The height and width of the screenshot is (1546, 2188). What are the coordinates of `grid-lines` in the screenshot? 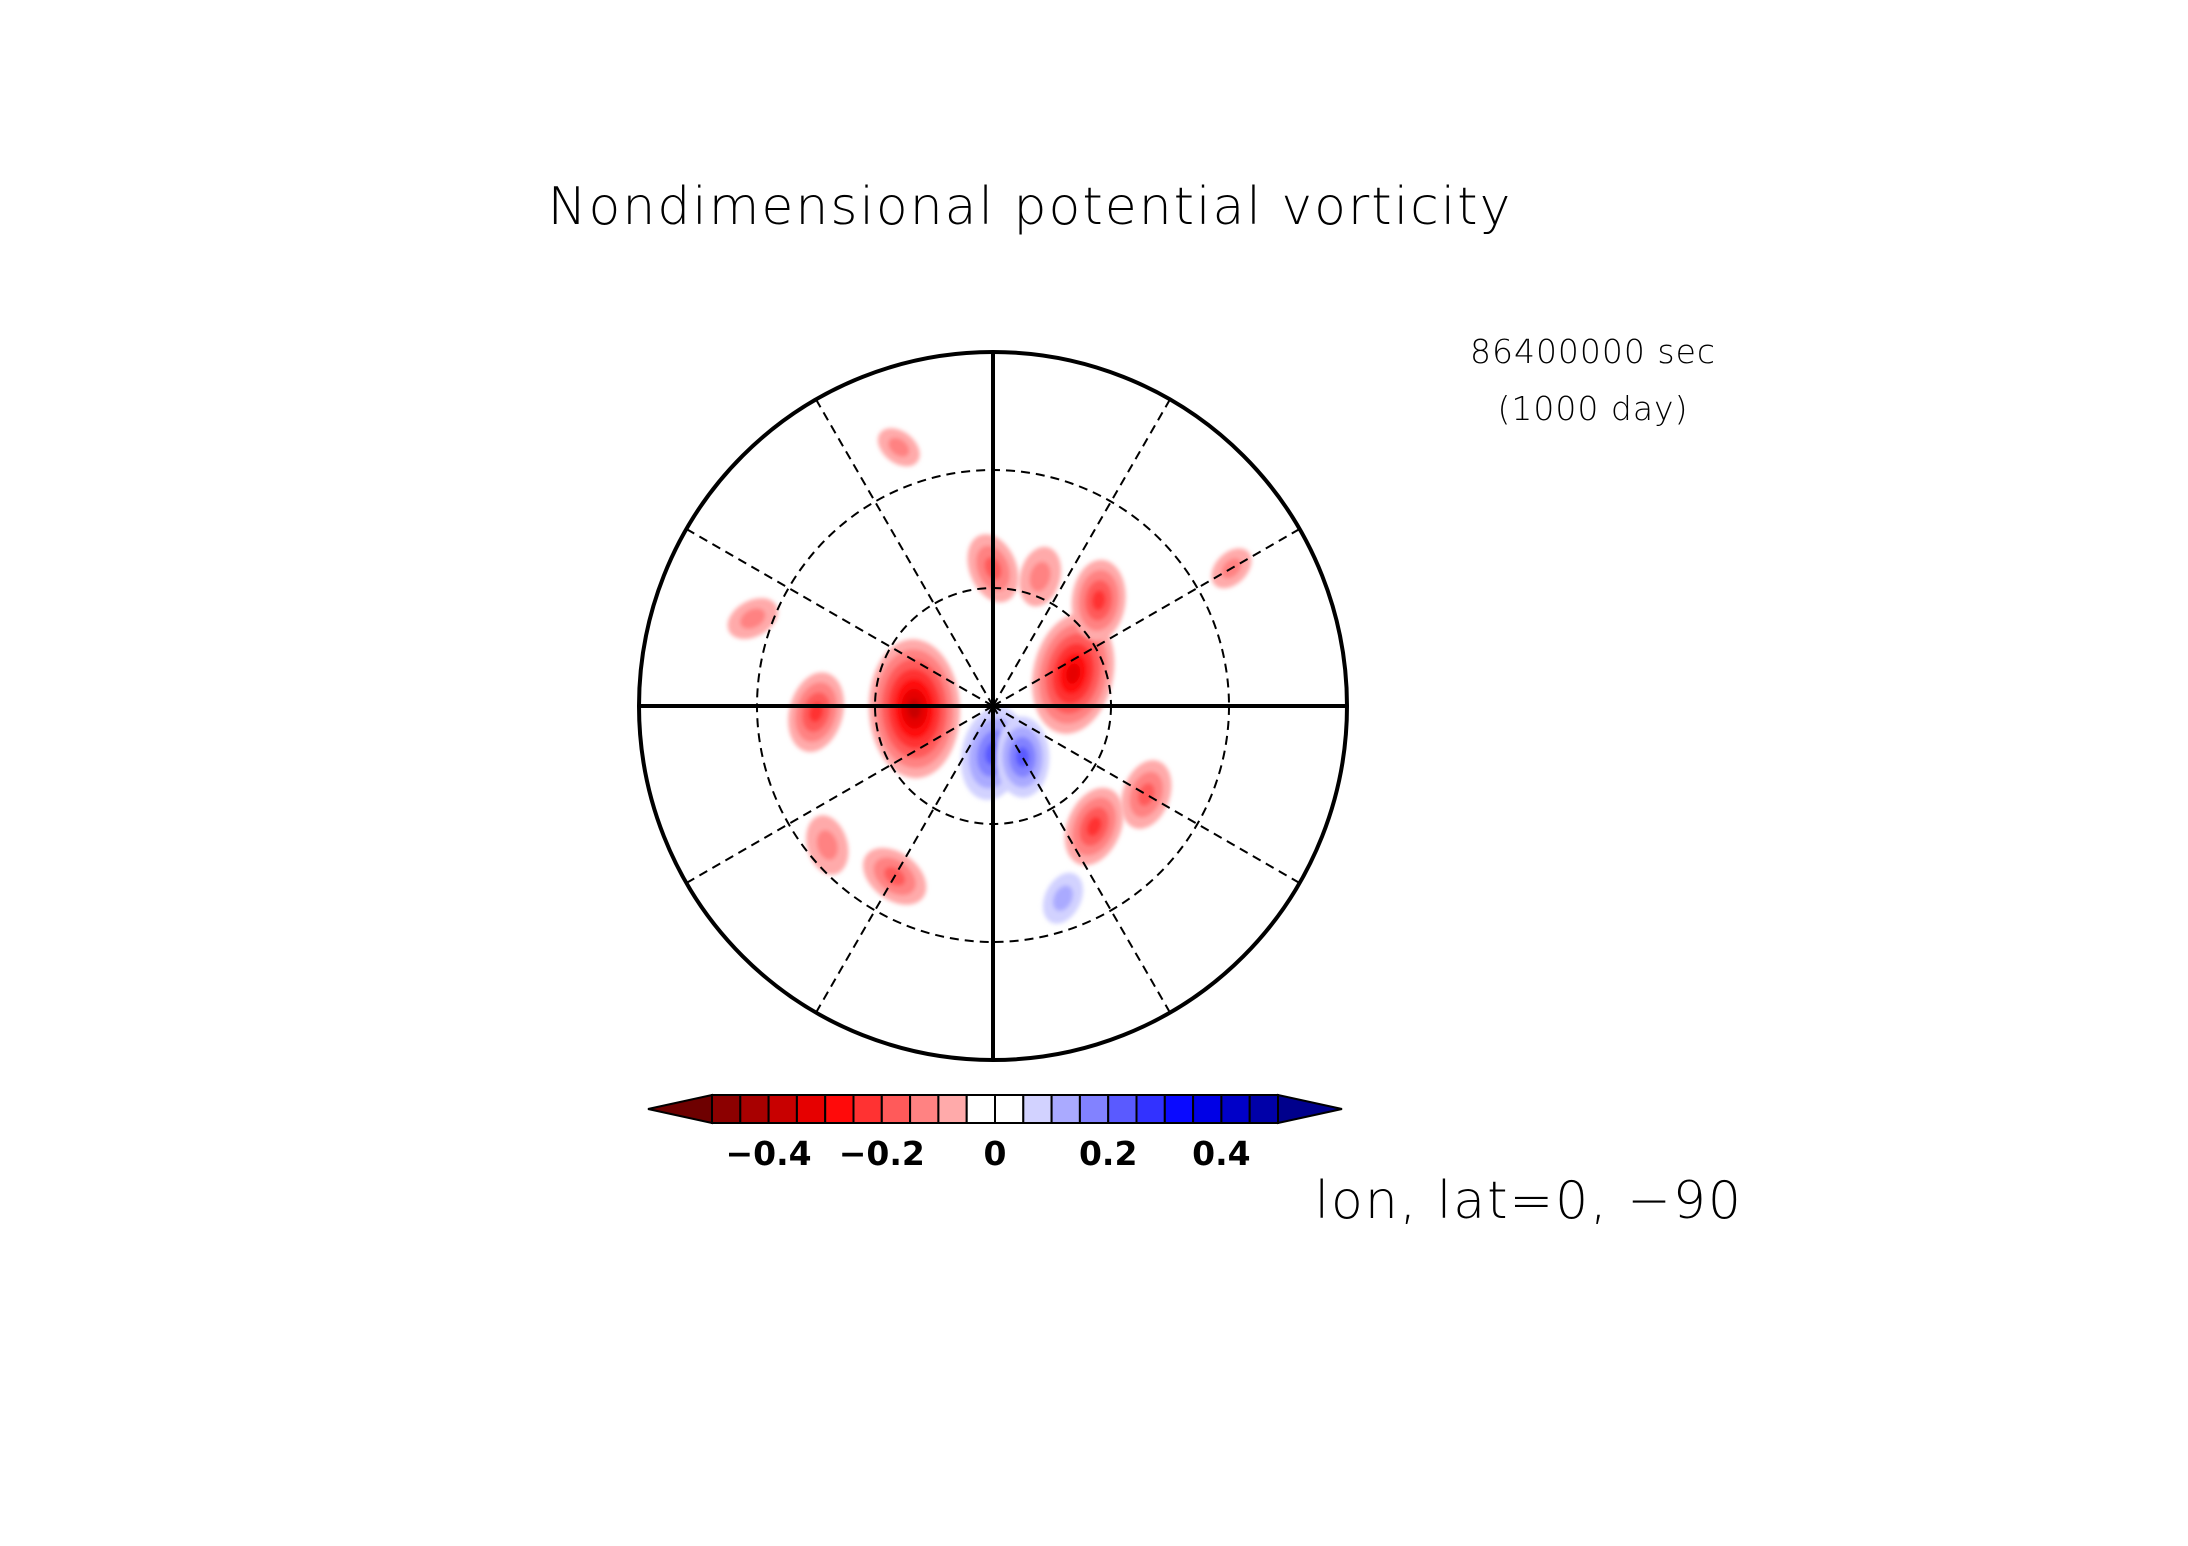 It's located at (993, 706).